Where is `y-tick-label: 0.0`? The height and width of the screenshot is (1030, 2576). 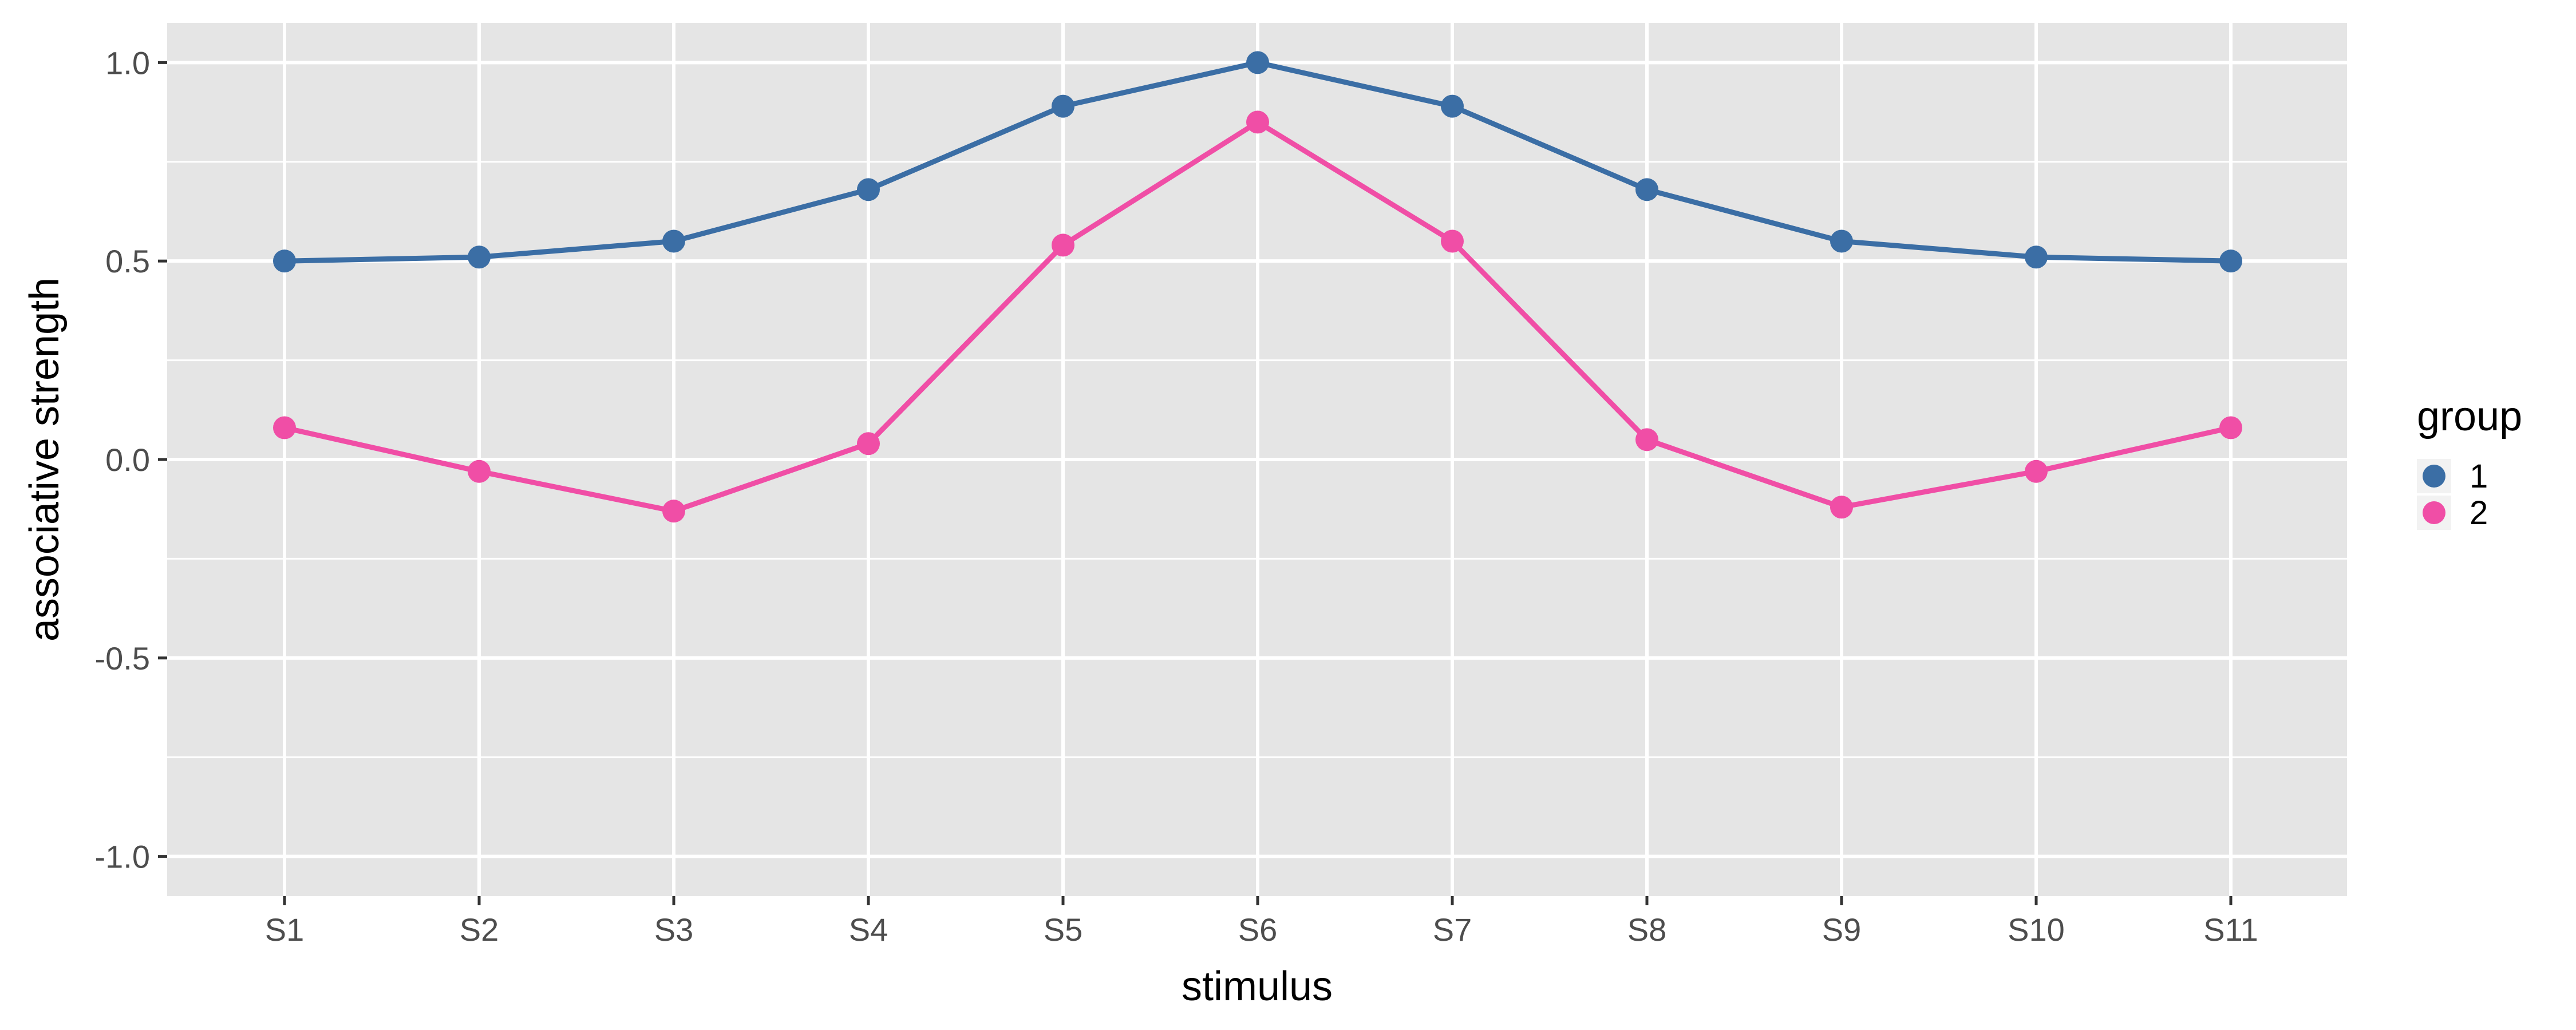 y-tick-label: 0.0 is located at coordinates (127, 460).